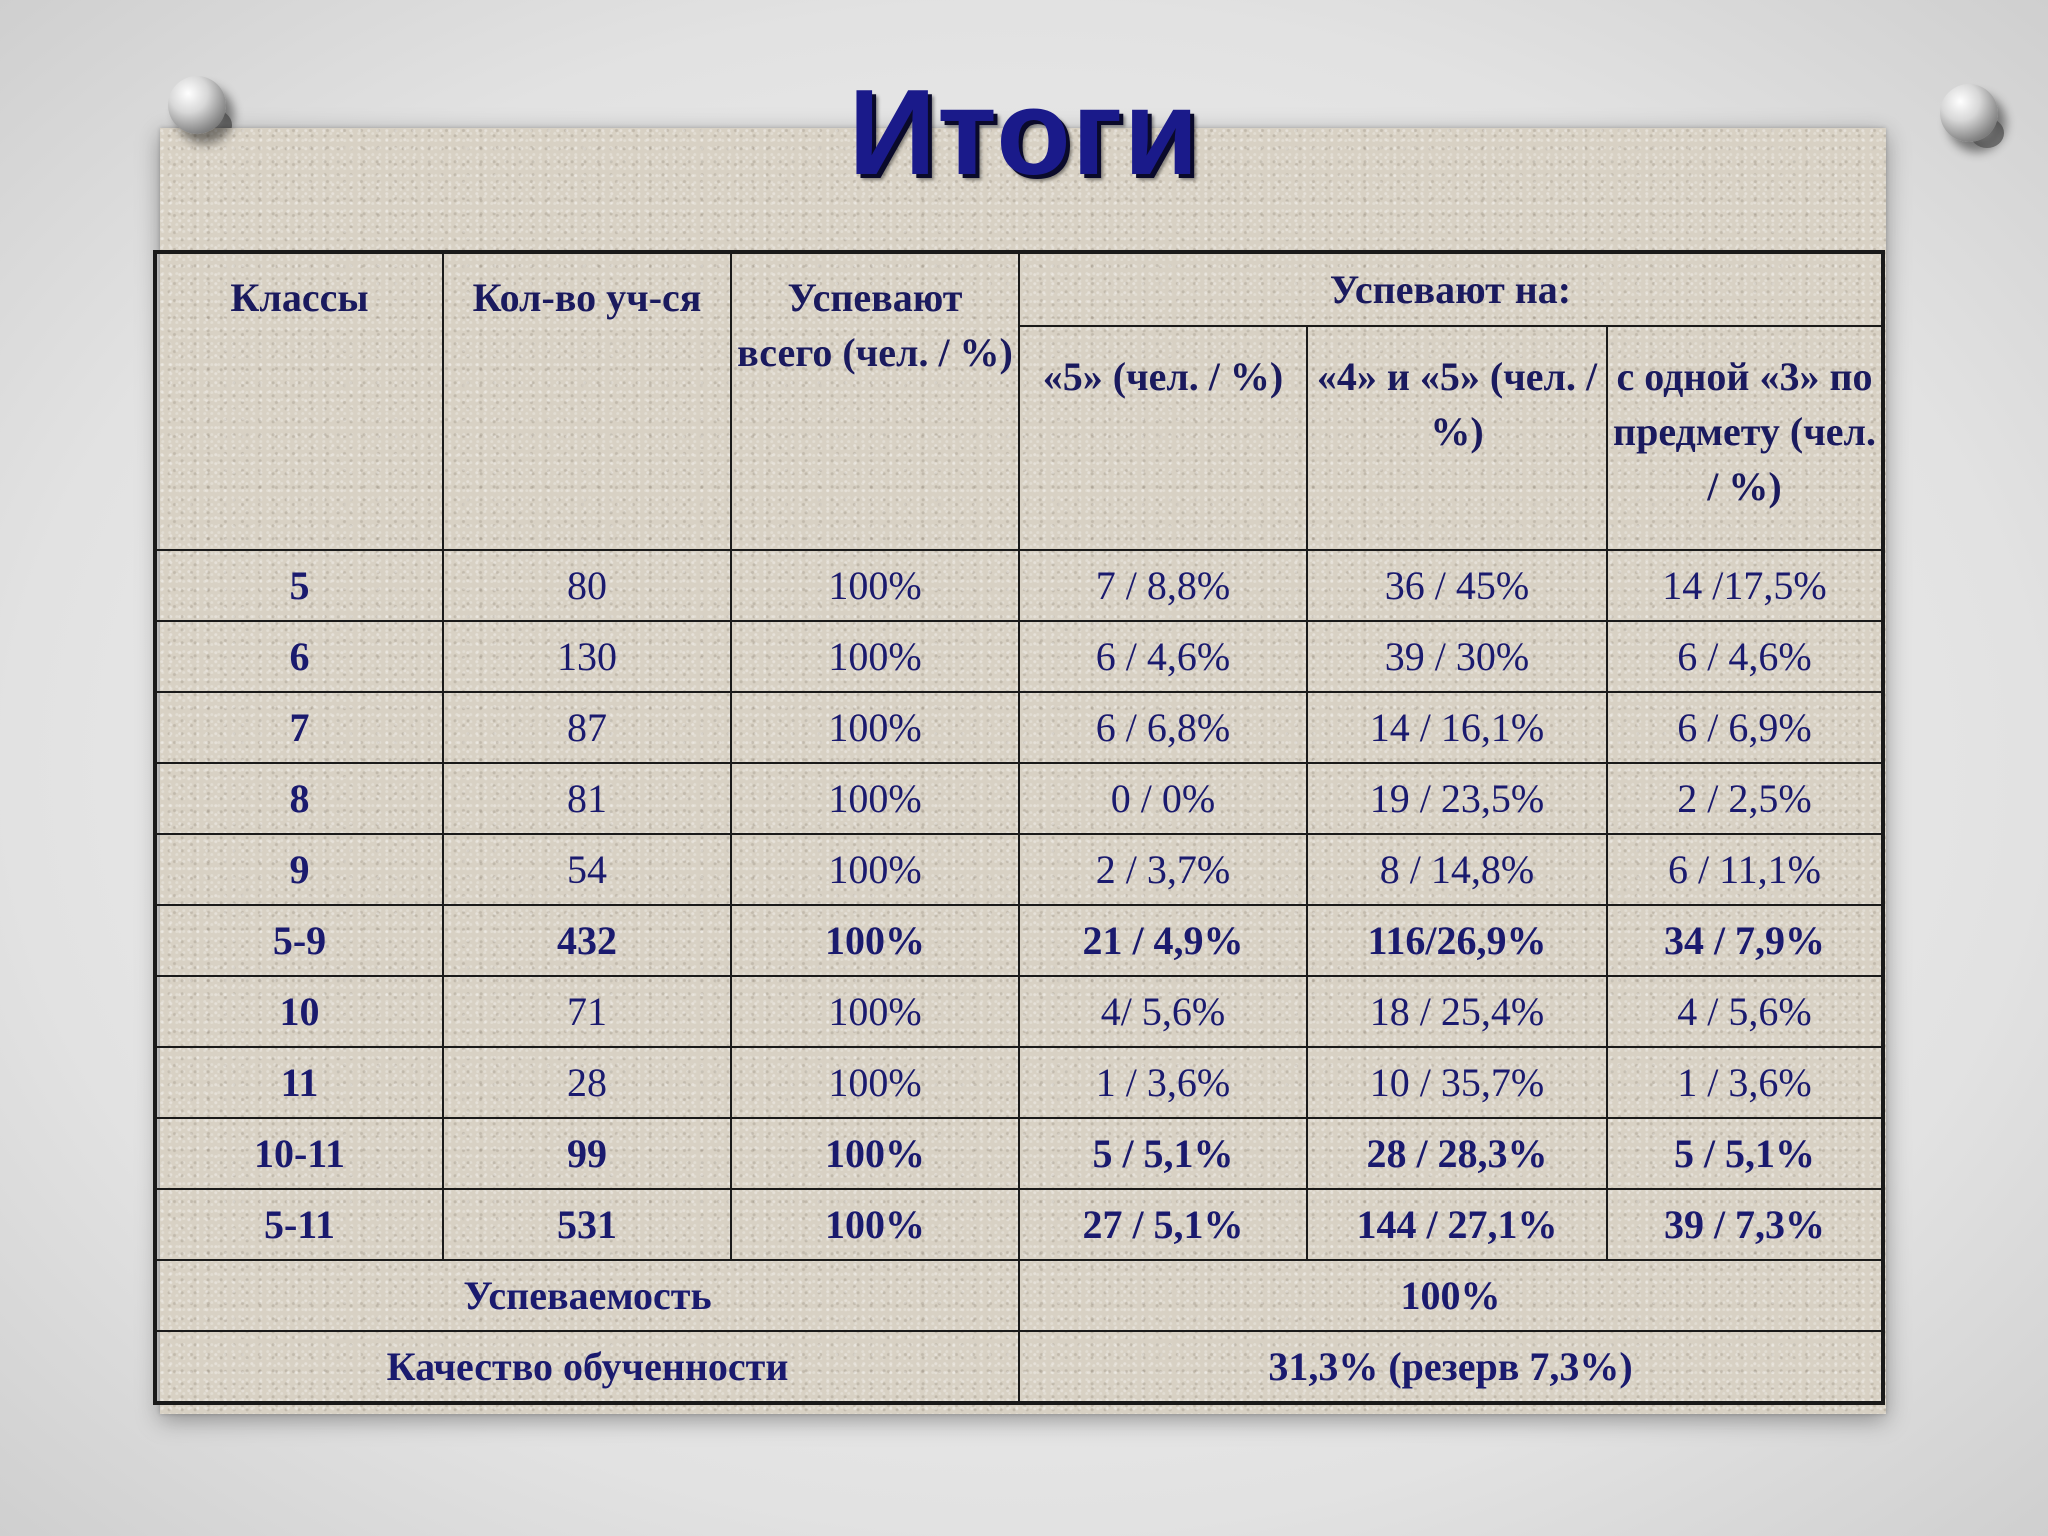 The image size is (2048, 1536). I want to click on table-row: 11 28 100% 1 / 3,6% 10 / 35,7% 1 / 3,6%, so click(1019, 1082).